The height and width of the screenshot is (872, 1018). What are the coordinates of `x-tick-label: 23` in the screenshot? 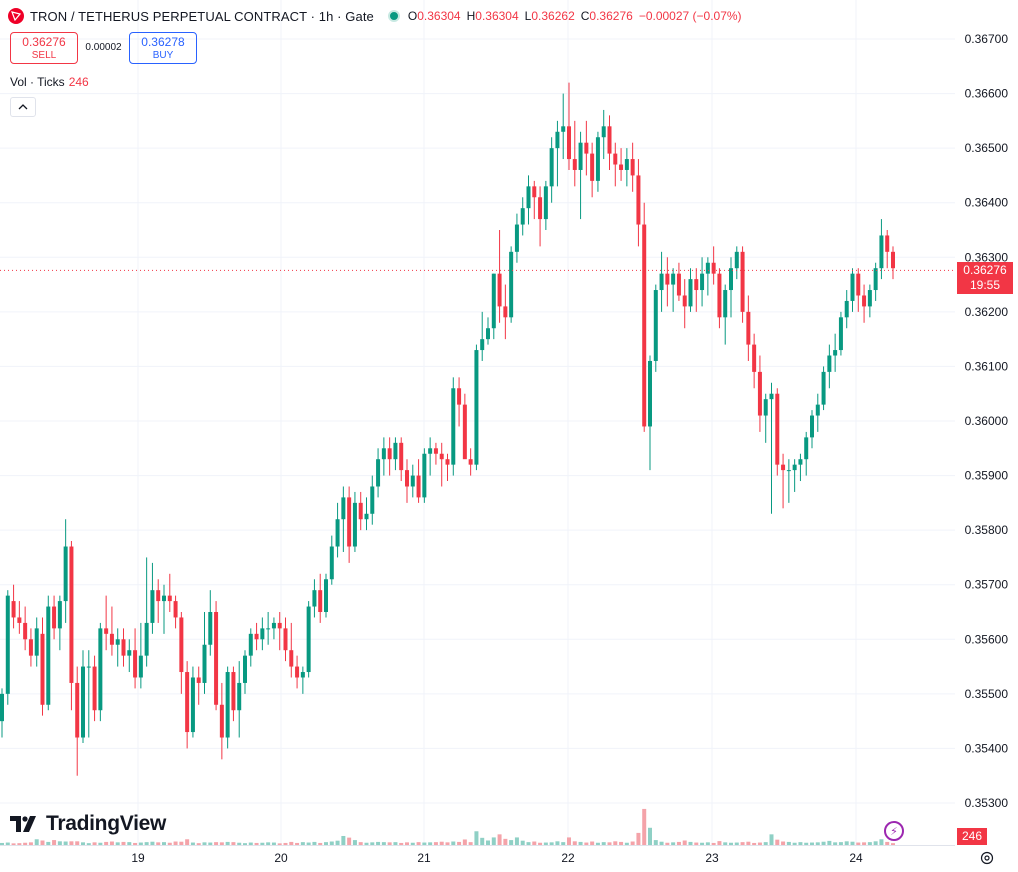 It's located at (712, 858).